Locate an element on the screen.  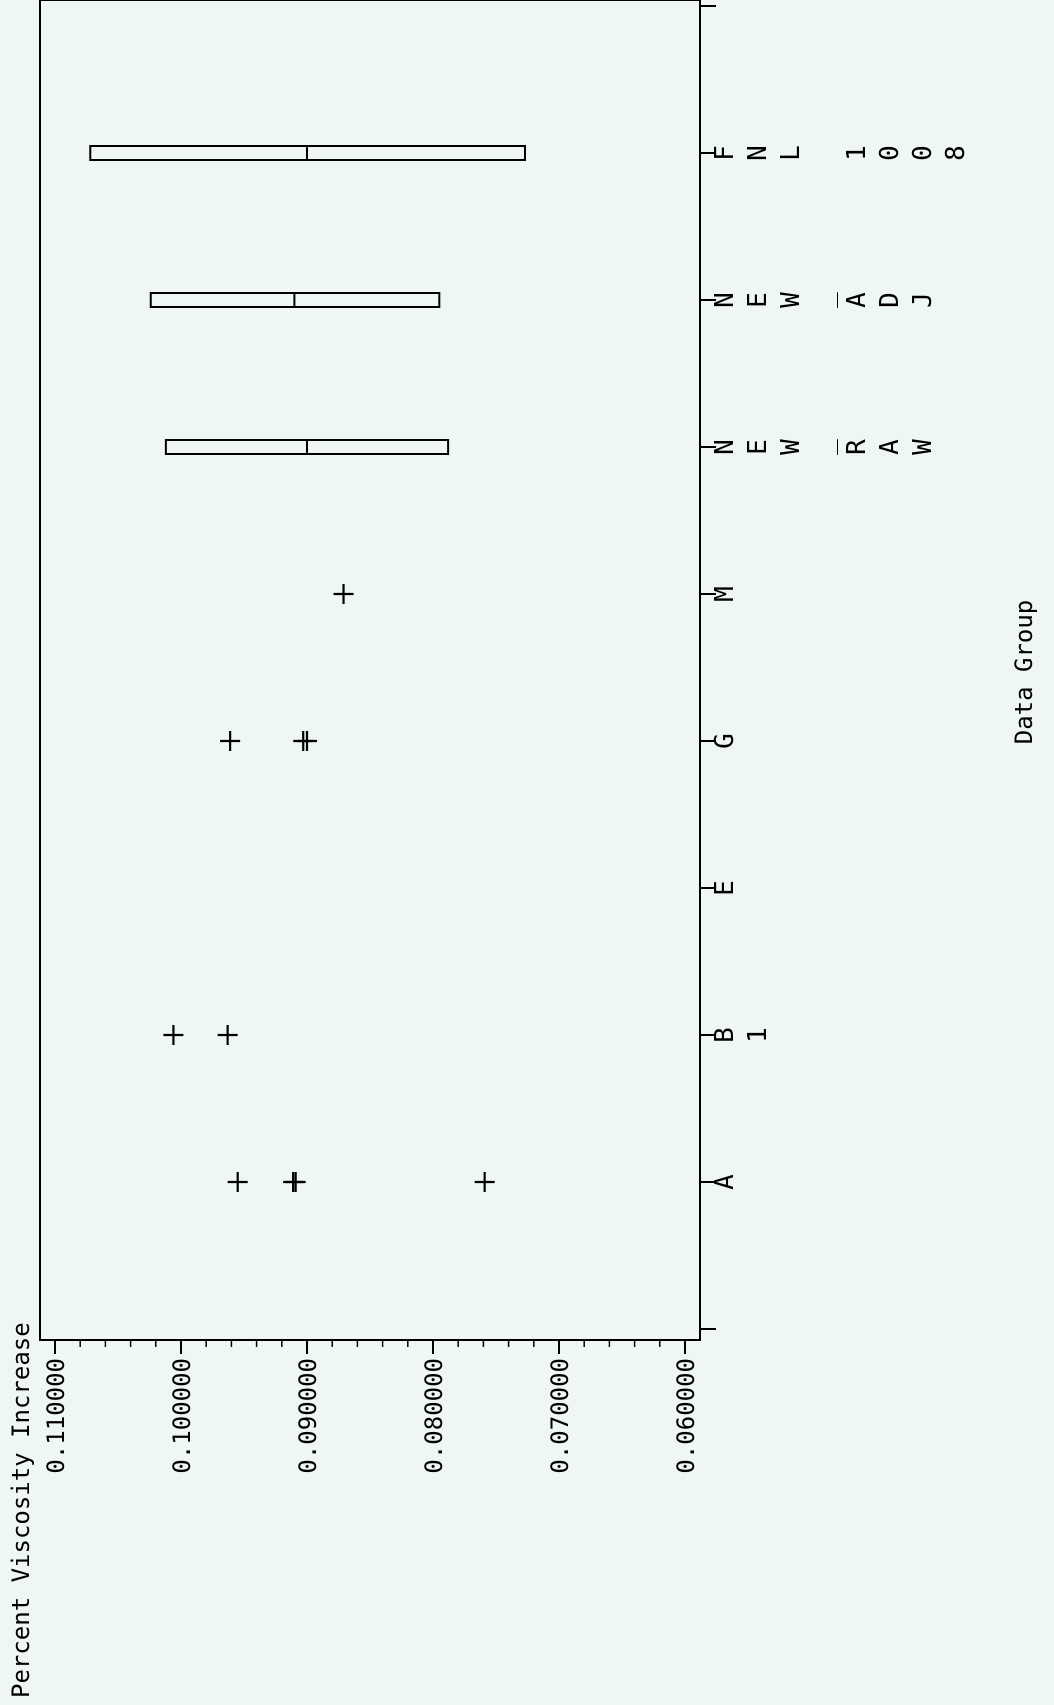
category-label: E is located at coordinates (725, 888).